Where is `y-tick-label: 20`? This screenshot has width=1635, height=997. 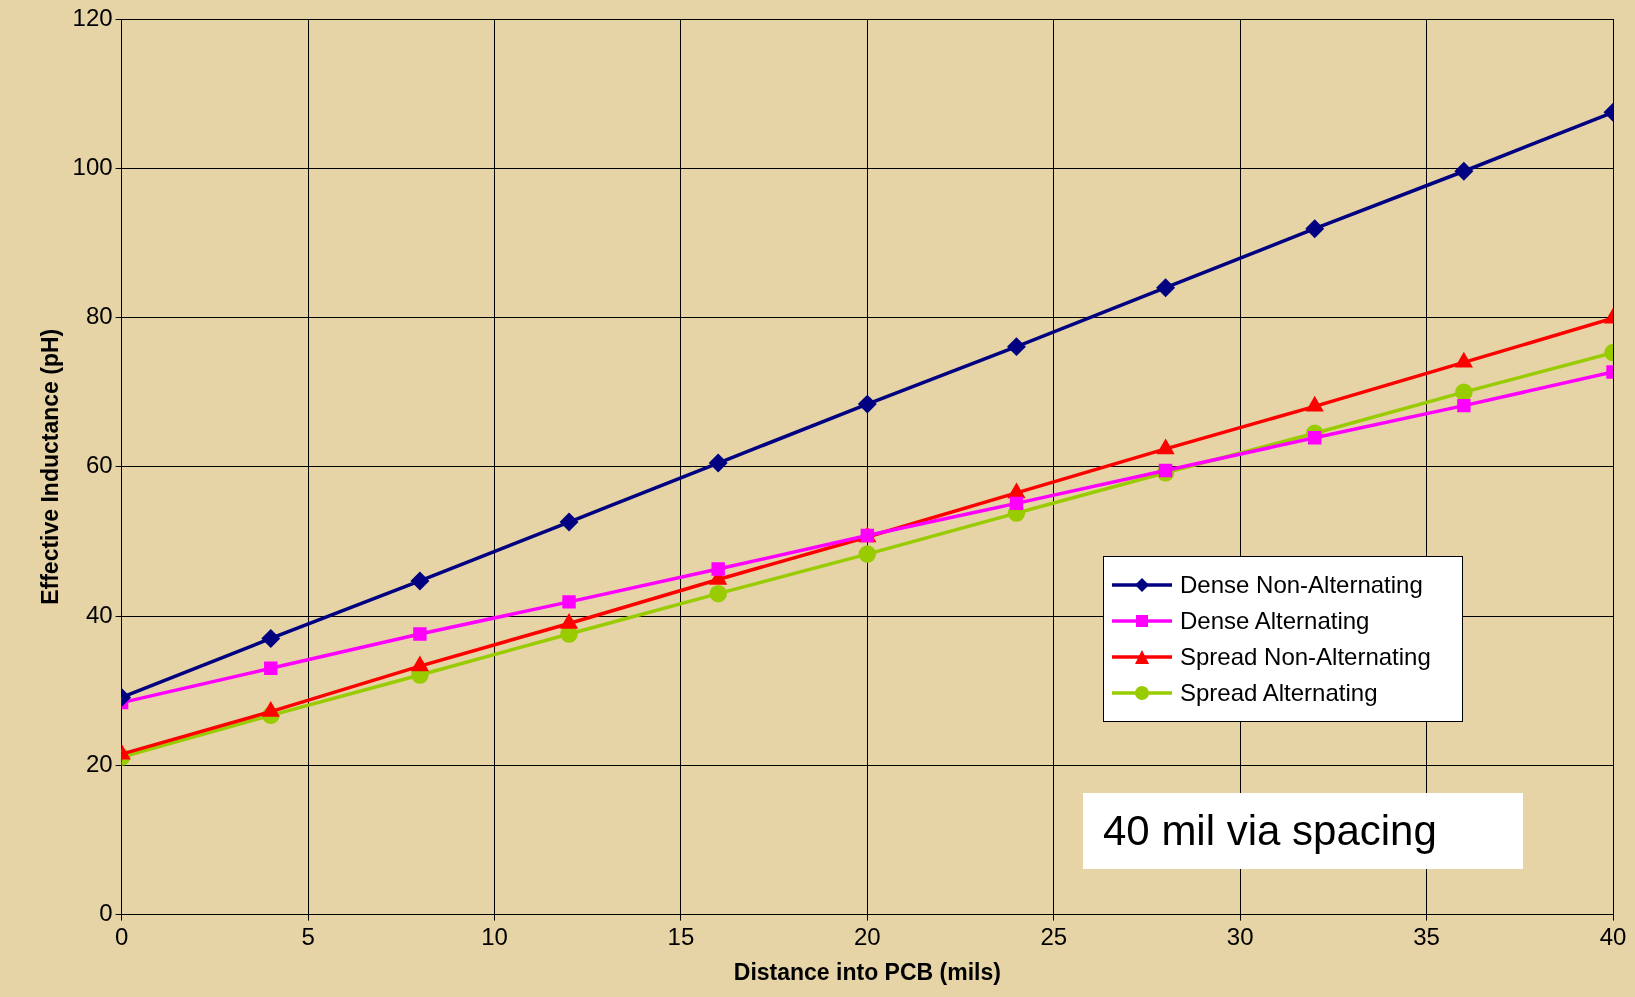
y-tick-label: 20 is located at coordinates (99, 763).